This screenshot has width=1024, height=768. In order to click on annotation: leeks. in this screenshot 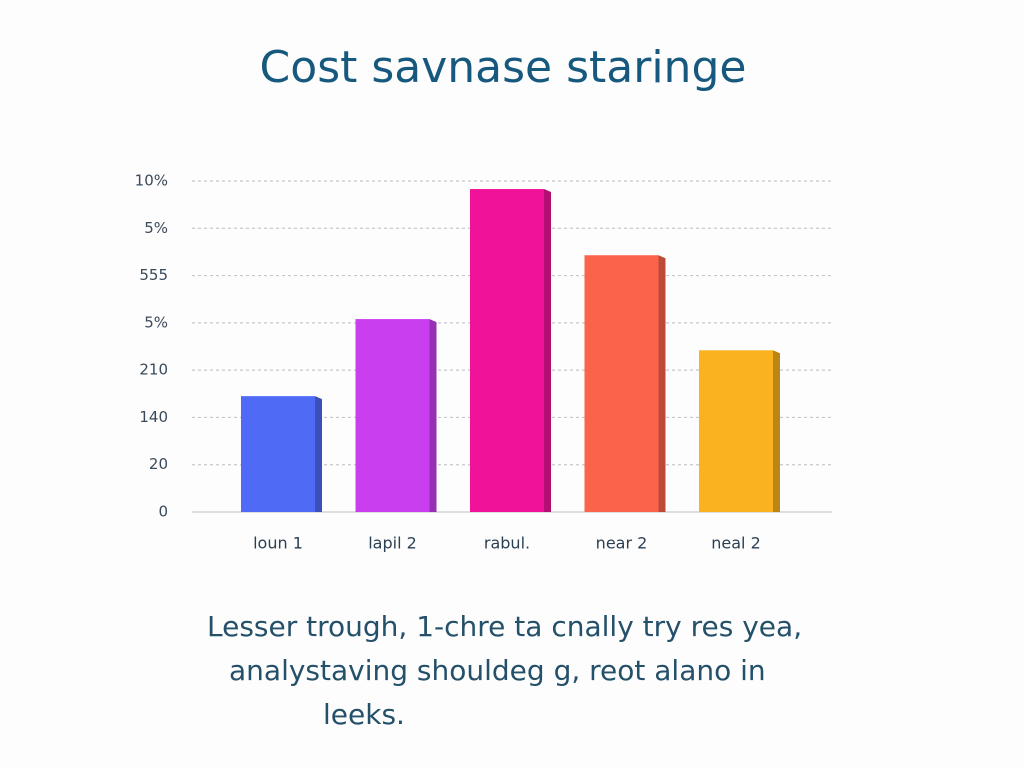, I will do `click(364, 714)`.